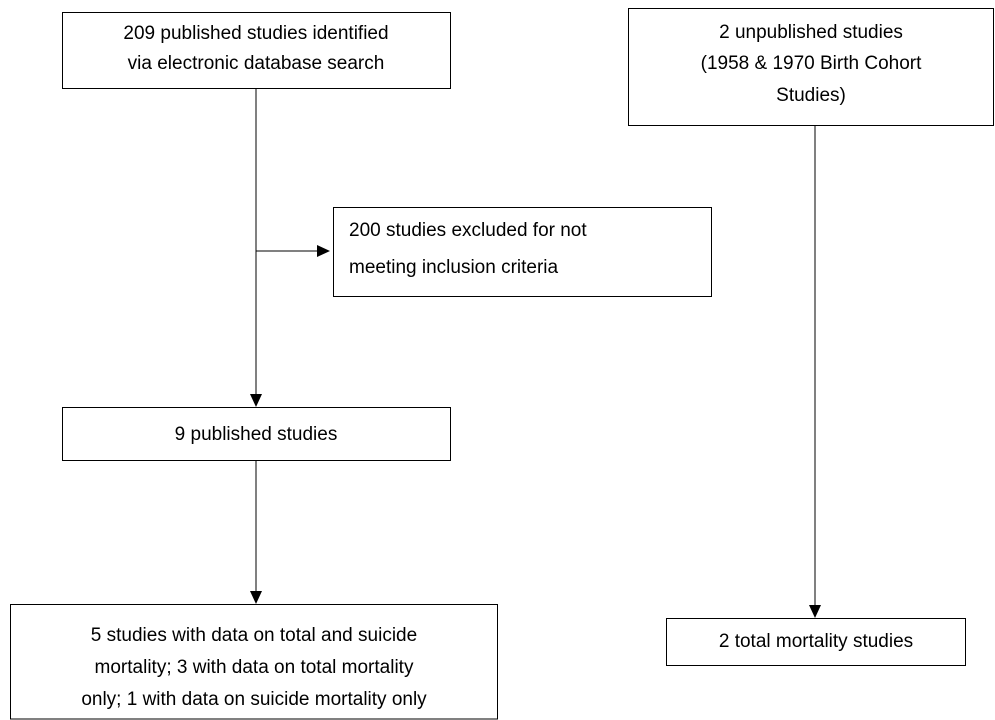  What do you see at coordinates (454, 267) in the screenshot?
I see `node-text: meeting inclusion criteria` at bounding box center [454, 267].